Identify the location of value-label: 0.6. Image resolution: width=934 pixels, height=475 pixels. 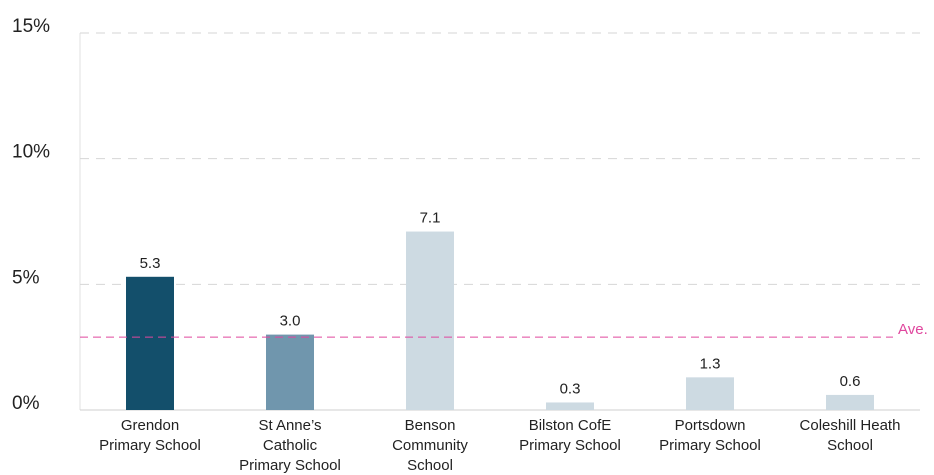
(850, 381).